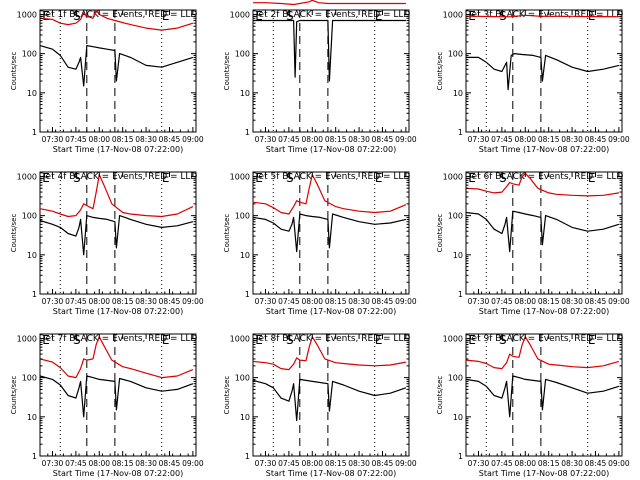 The height and width of the screenshot is (480, 640). What do you see at coordinates (118, 15) in the screenshot?
I see `chart-title: Det 1f BLACK = Events, RED = LLD` at bounding box center [118, 15].